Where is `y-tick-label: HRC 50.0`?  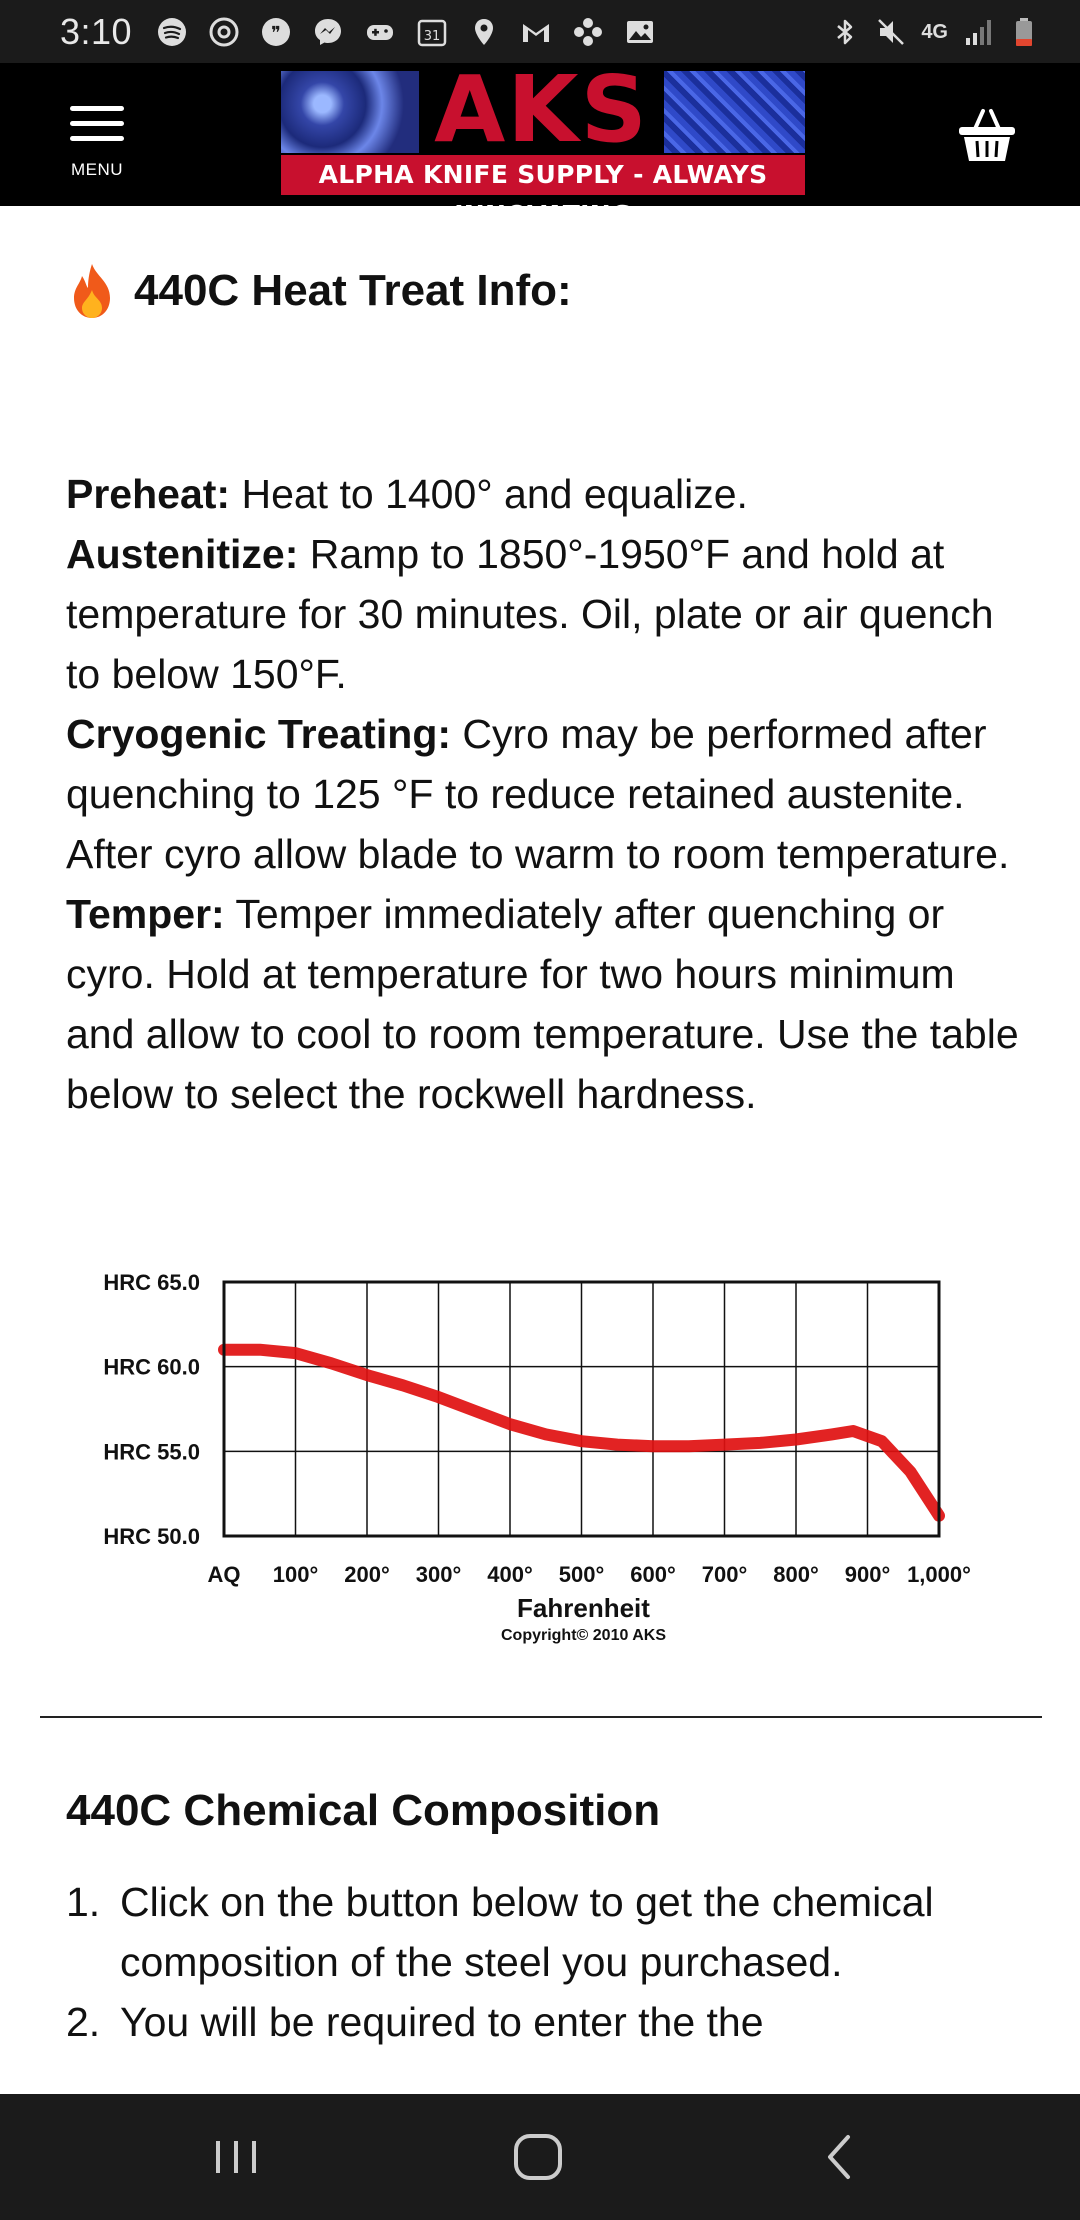 y-tick-label: HRC 50.0 is located at coordinates (151, 1536).